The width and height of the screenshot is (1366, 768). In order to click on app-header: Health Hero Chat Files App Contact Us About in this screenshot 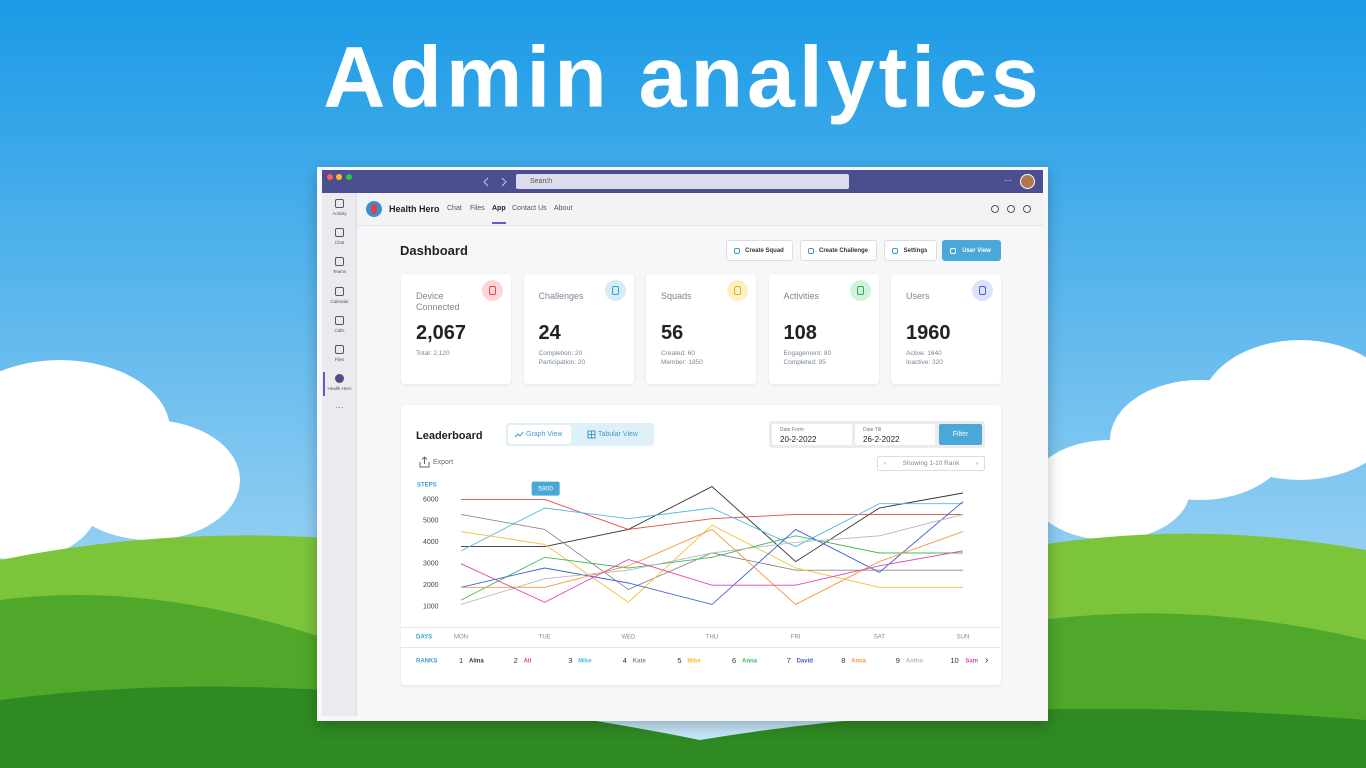, I will do `click(700, 209)`.